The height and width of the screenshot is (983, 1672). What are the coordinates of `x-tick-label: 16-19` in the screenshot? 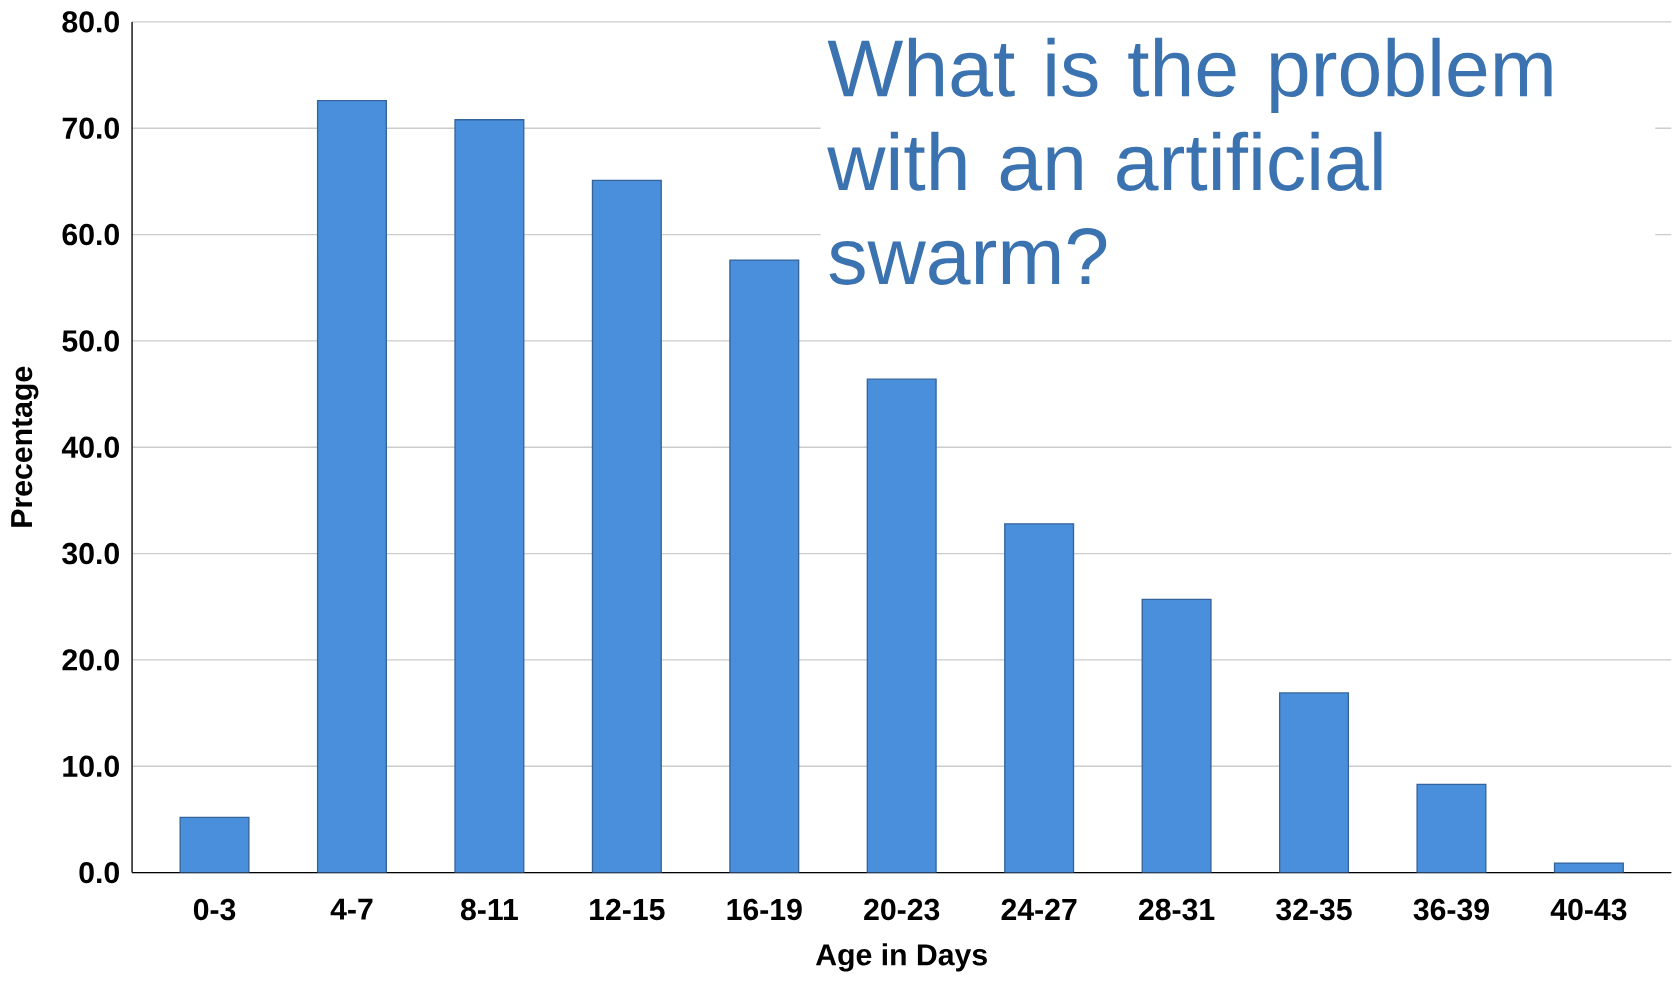 It's located at (764, 909).